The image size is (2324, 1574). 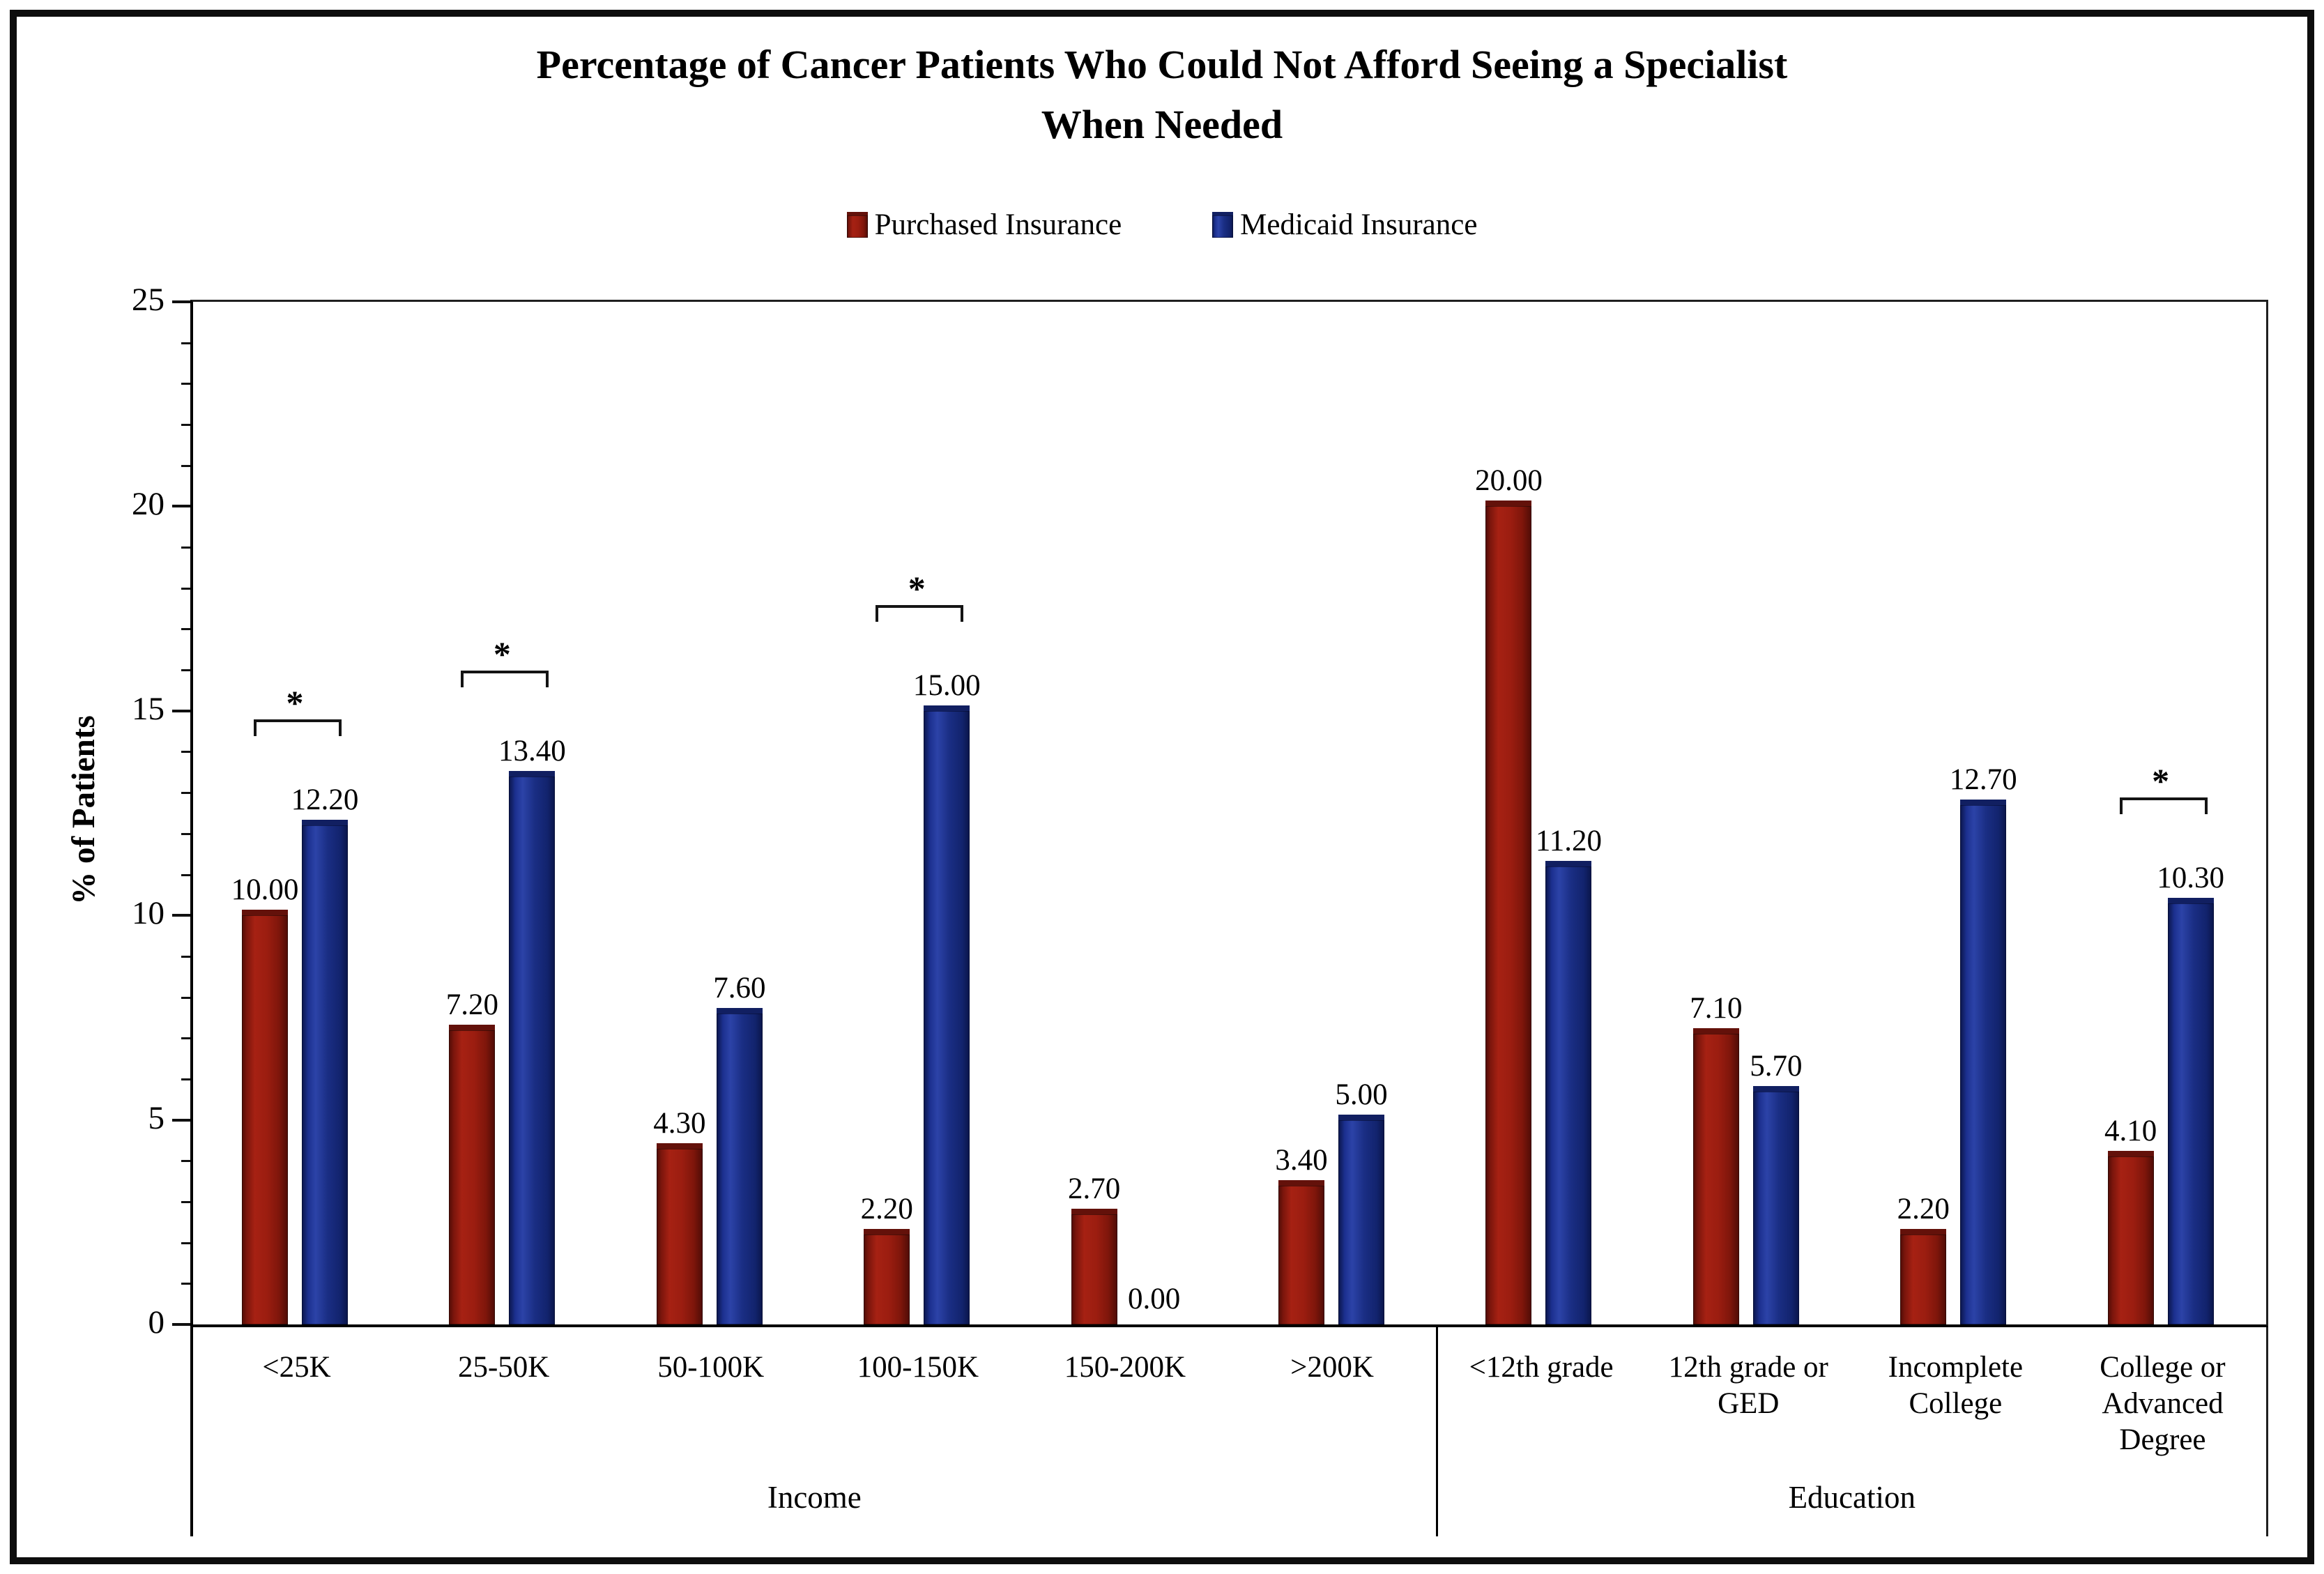 What do you see at coordinates (857, 225) in the screenshot?
I see `legend-swatch-purchased-icon` at bounding box center [857, 225].